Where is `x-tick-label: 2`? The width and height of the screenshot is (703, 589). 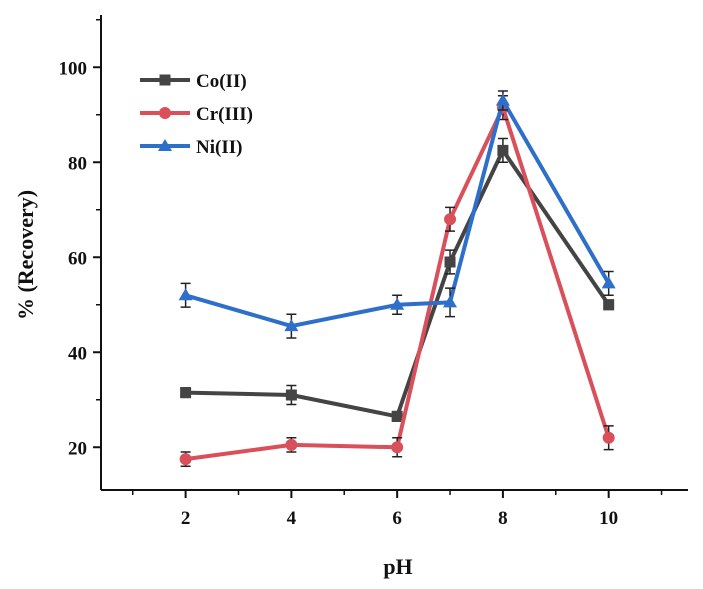
x-tick-label: 2 is located at coordinates (186, 518).